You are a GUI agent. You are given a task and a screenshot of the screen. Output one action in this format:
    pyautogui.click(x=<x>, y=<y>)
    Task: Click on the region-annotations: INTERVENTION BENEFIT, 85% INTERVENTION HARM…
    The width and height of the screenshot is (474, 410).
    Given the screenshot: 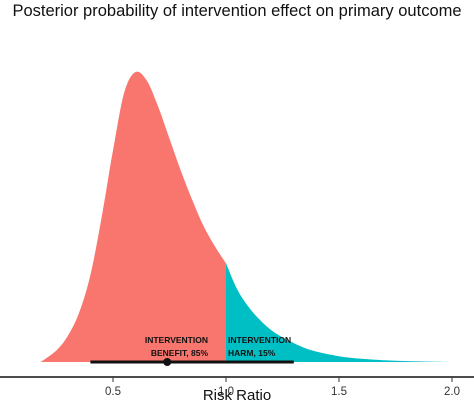 What is the action you would take?
    pyautogui.click(x=218, y=346)
    